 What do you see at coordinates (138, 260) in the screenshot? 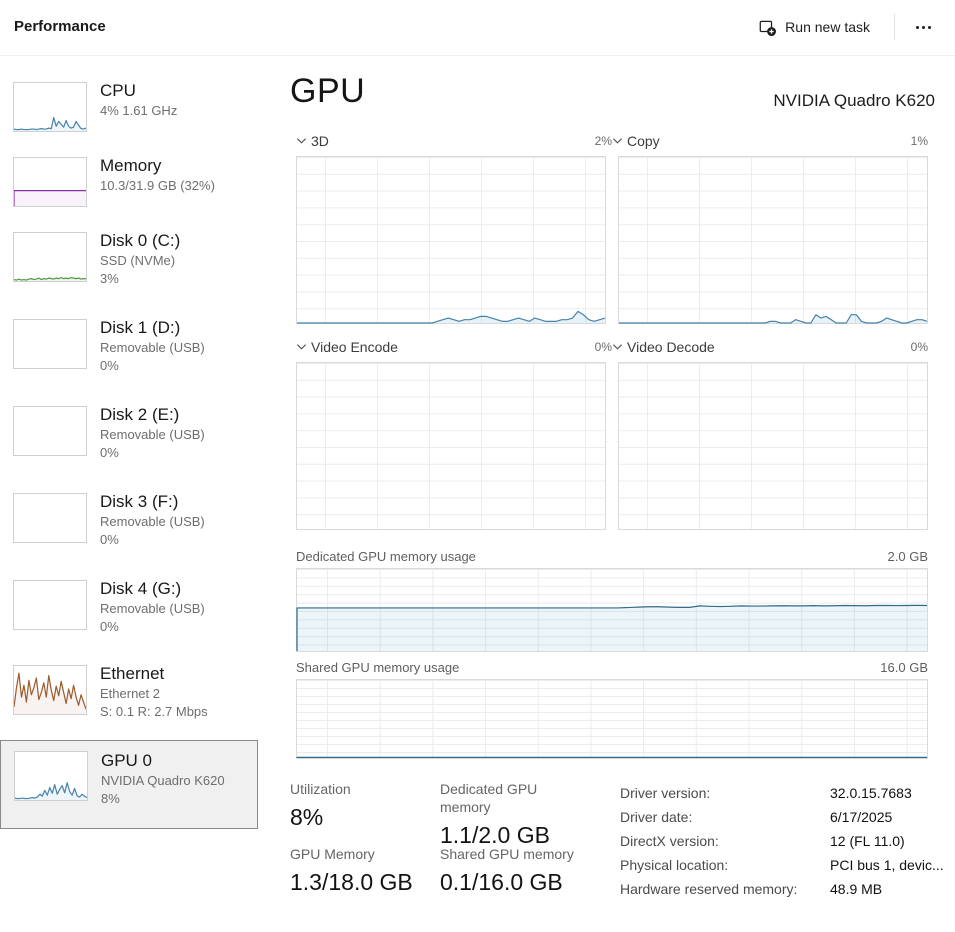
I see `sidebar-item-sub: SSD (NVMe)` at bounding box center [138, 260].